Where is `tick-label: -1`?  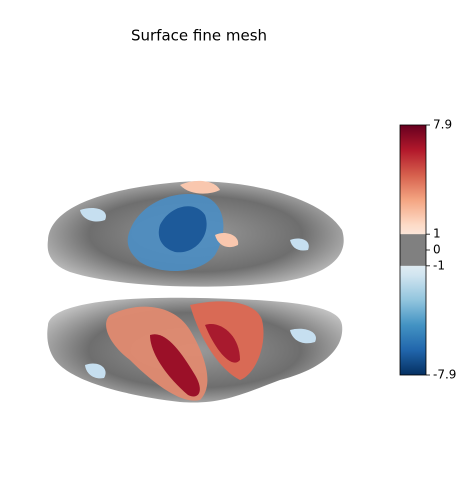 tick-label: -1 is located at coordinates (439, 265).